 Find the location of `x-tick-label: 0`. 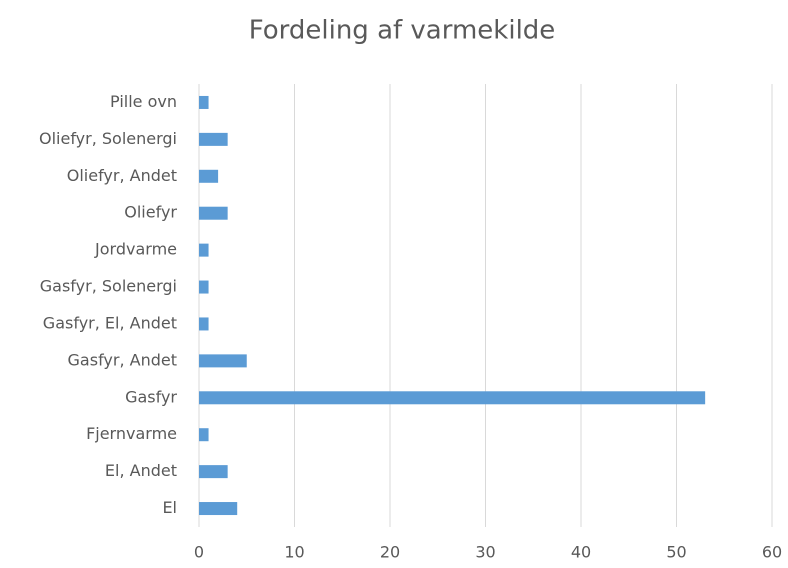

x-tick-label: 0 is located at coordinates (199, 552).